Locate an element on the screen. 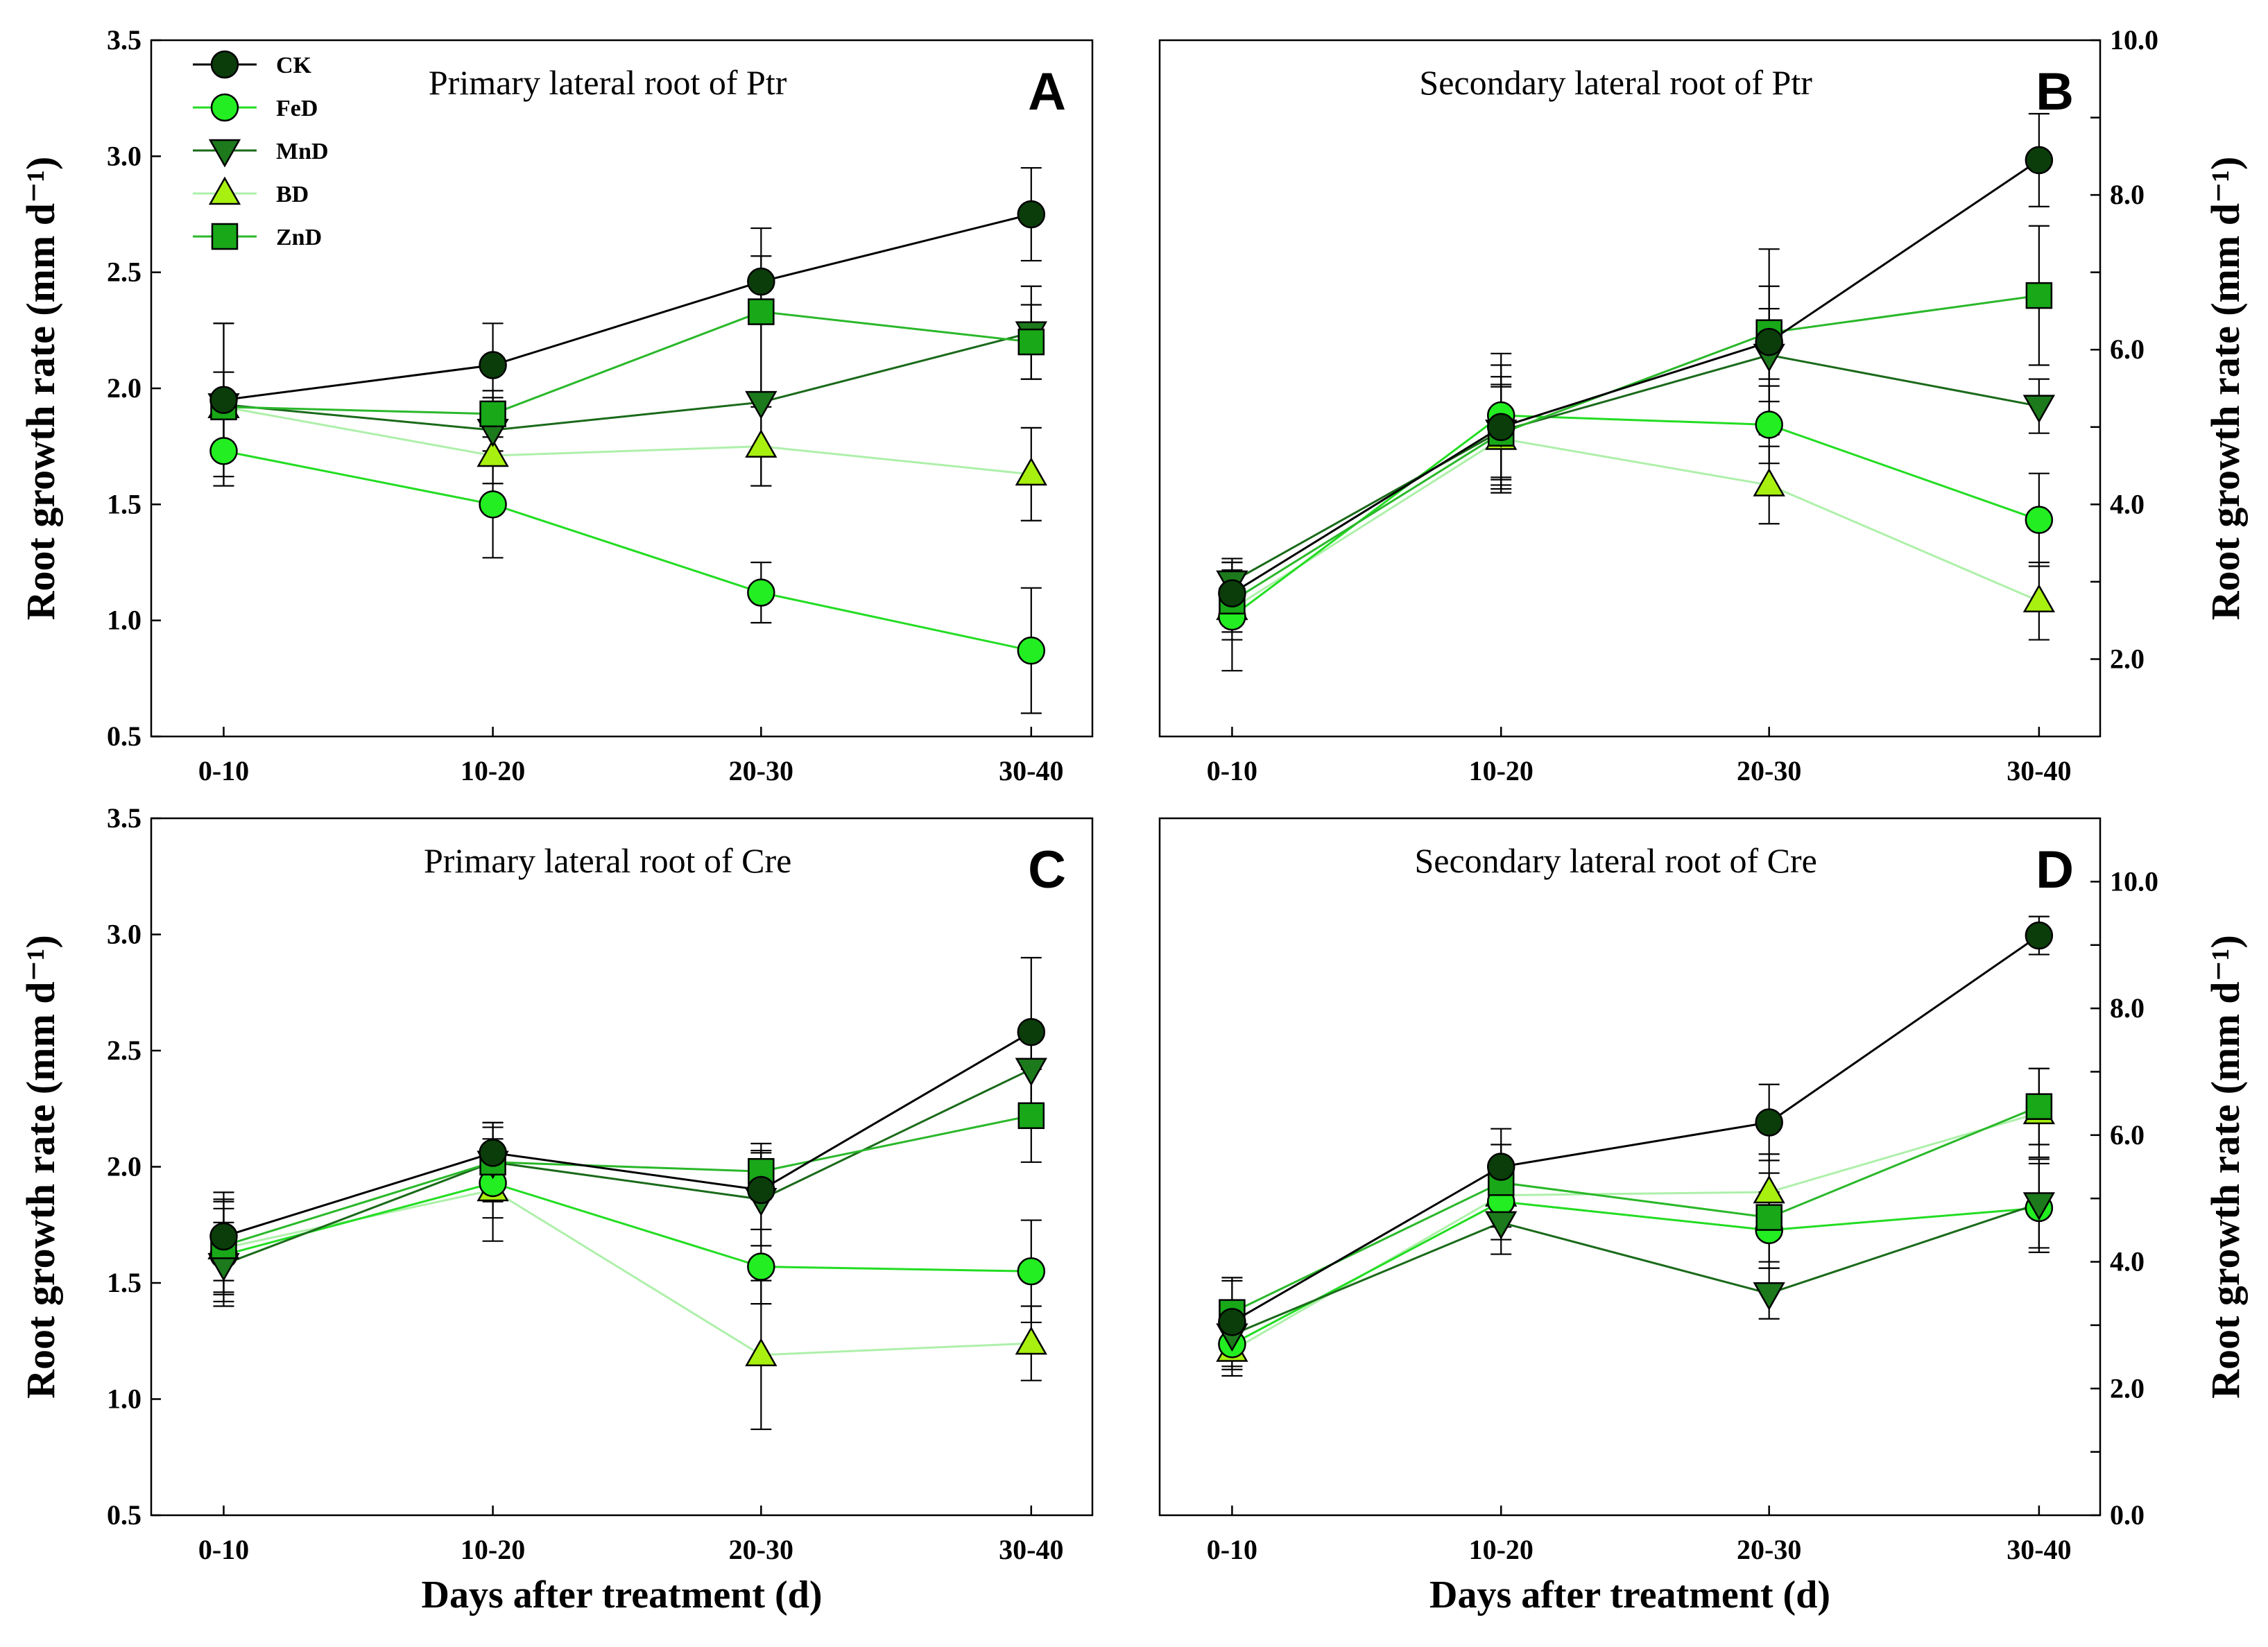 The image size is (2268, 1647). y-tick-label: 0.0 is located at coordinates (2127, 1514).